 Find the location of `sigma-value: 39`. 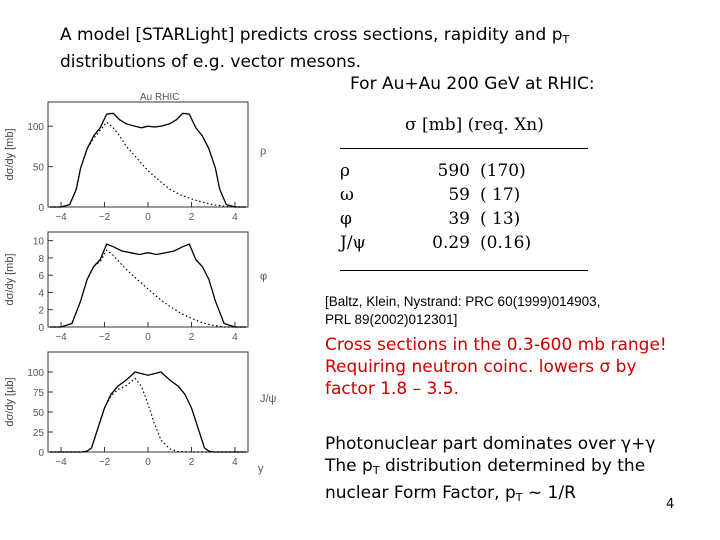

sigma-value: 39 is located at coordinates (459, 219).